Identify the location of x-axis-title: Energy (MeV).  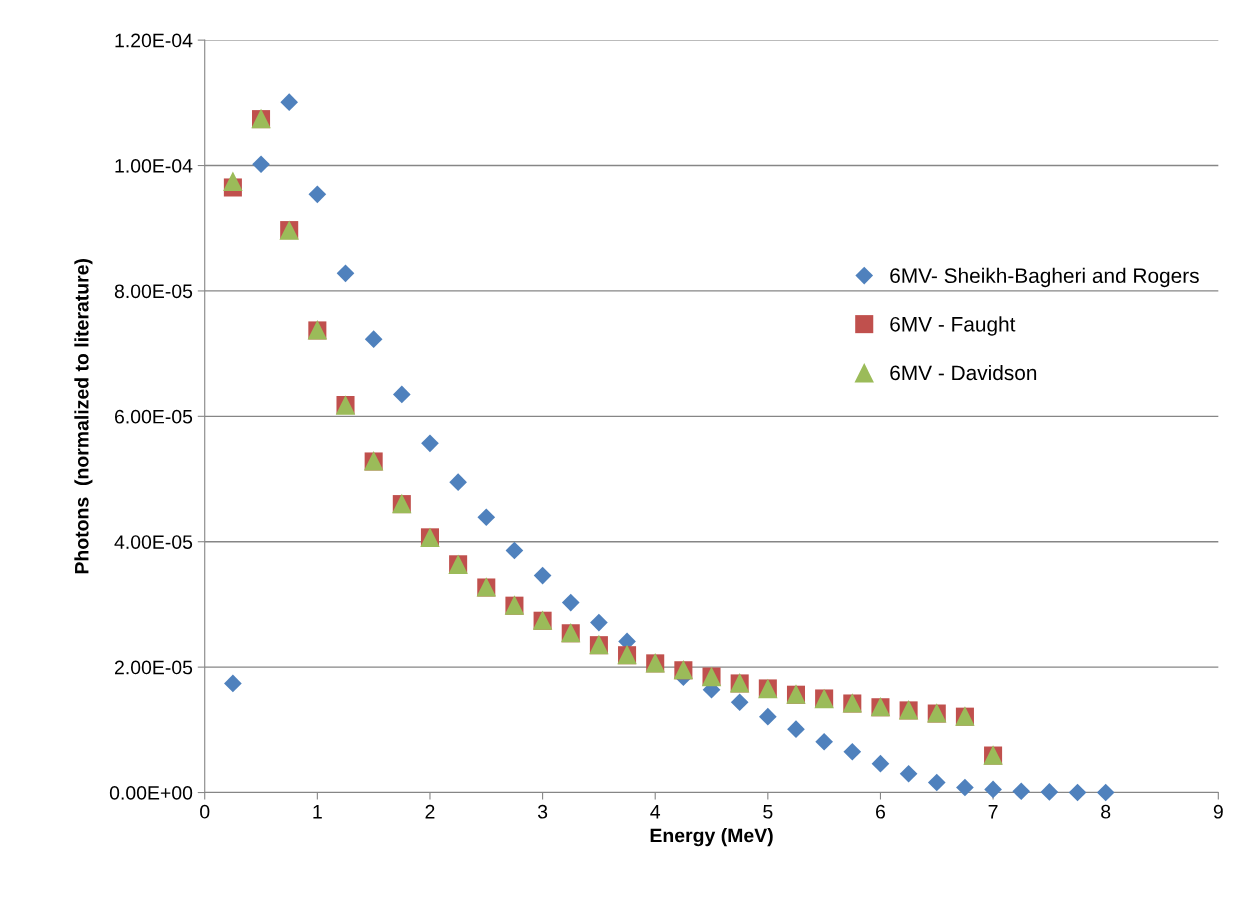
(711, 837).